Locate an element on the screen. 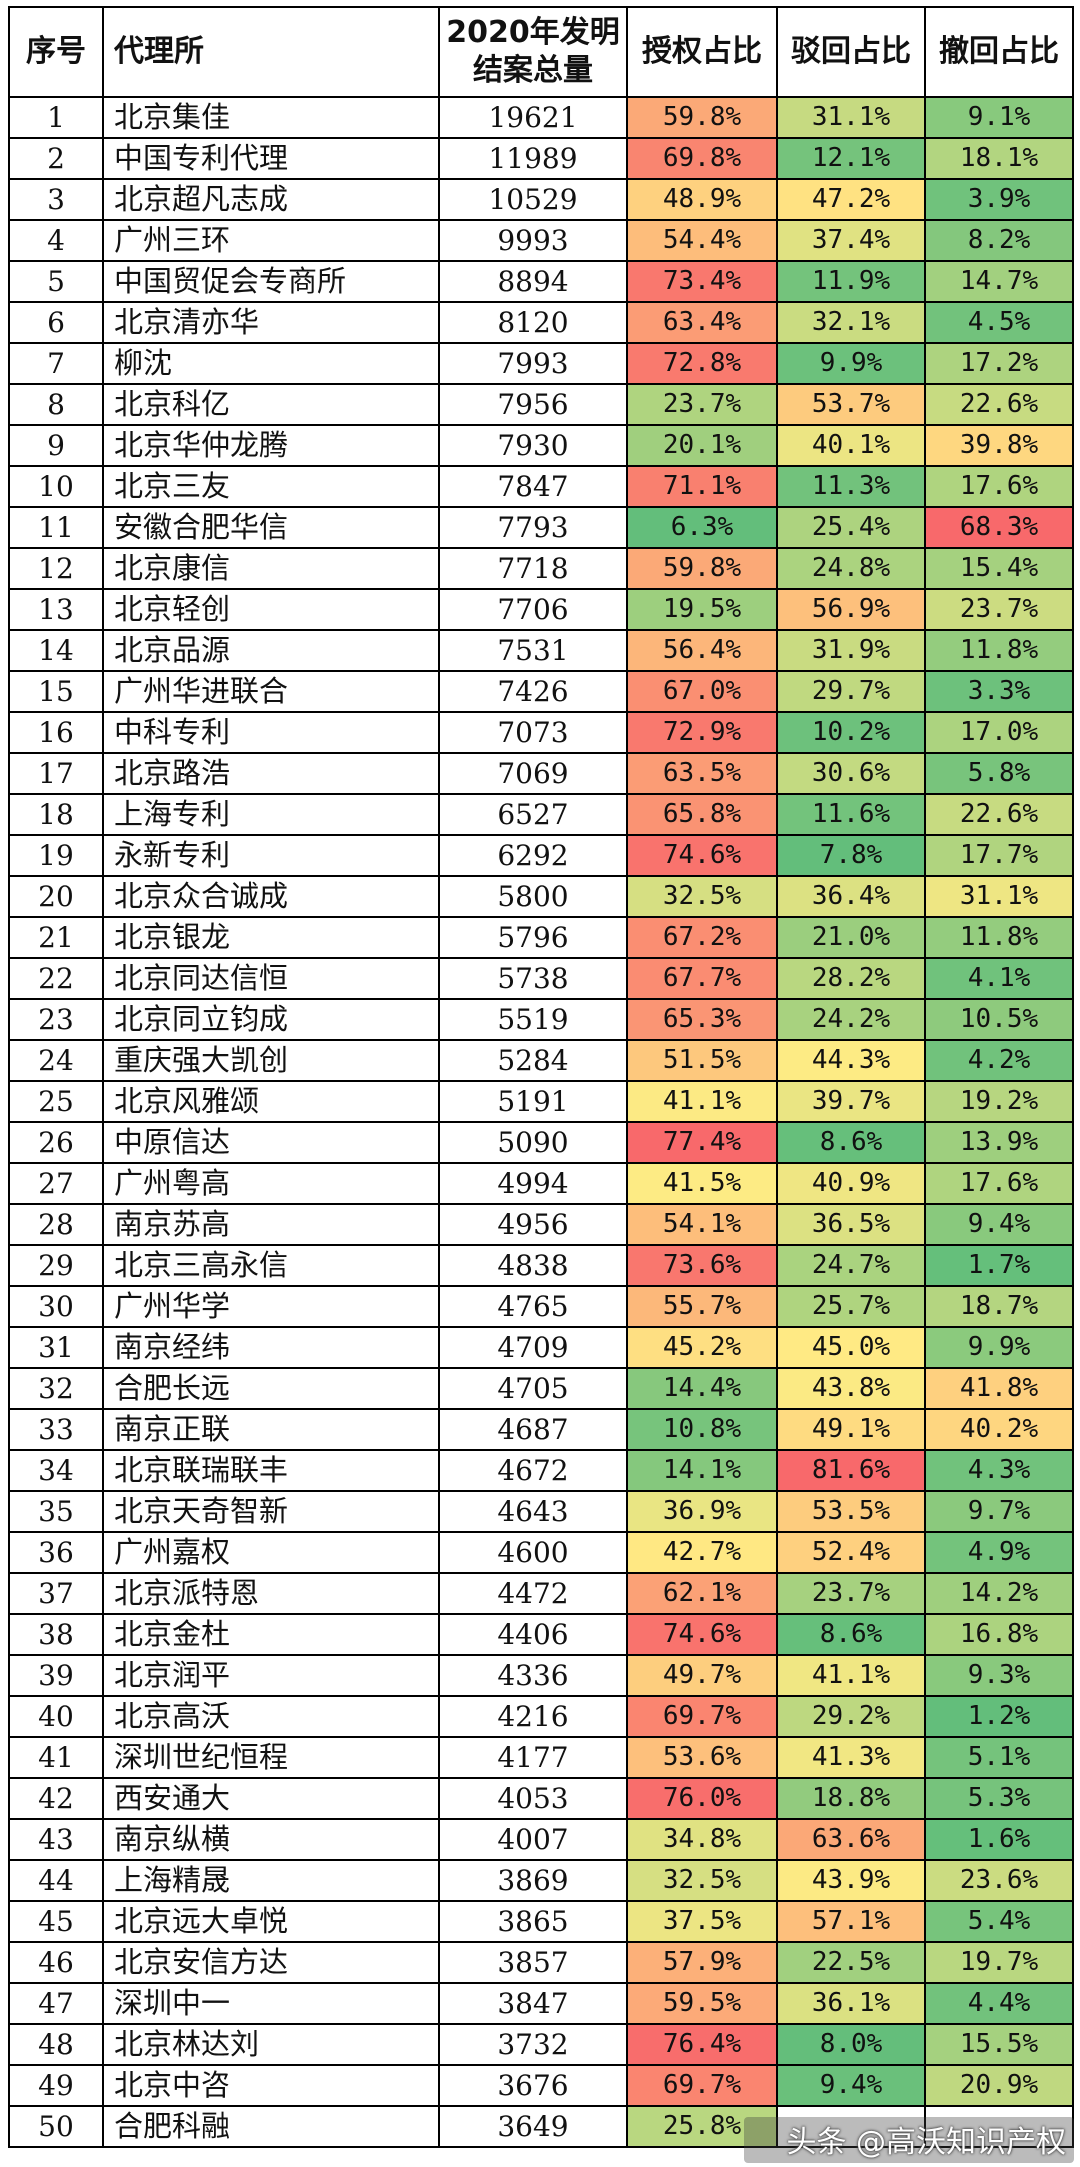 The image size is (1080, 2167). total-cell: 7793 is located at coordinates (533, 527).